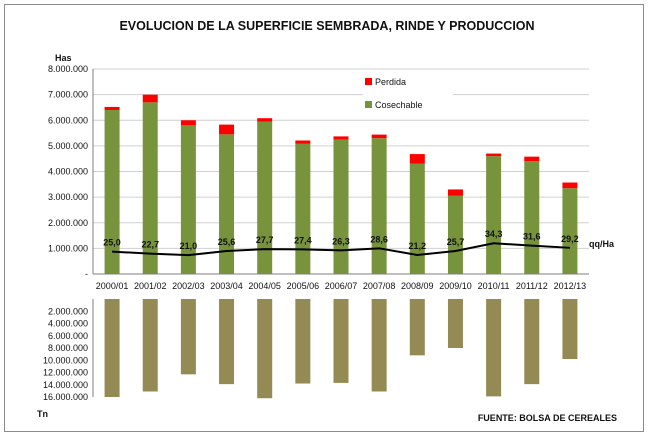 The image size is (650, 438). Describe the element at coordinates (86, 274) in the screenshot. I see `top-tick-label: -` at that location.